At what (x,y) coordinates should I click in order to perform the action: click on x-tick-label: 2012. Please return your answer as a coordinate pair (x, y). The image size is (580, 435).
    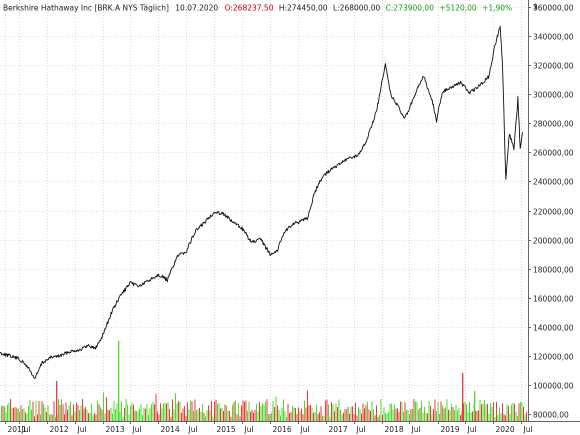
    Looking at the image, I should click on (59, 429).